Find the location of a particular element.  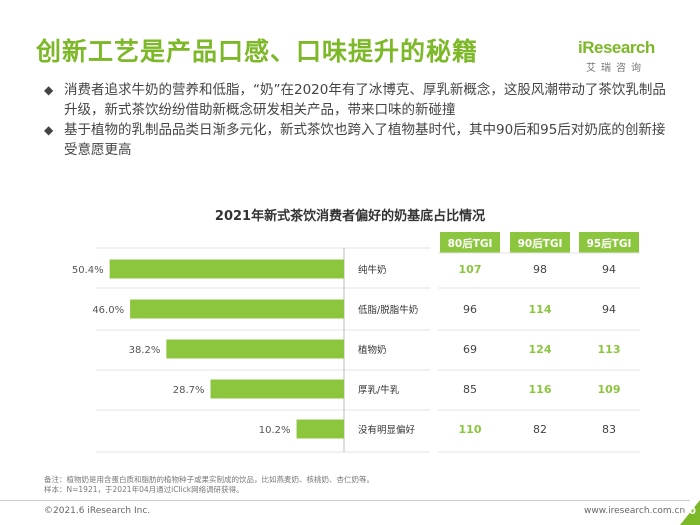

iresearch-logo: iResearch 艾瑞咨询 is located at coordinates (616, 56).